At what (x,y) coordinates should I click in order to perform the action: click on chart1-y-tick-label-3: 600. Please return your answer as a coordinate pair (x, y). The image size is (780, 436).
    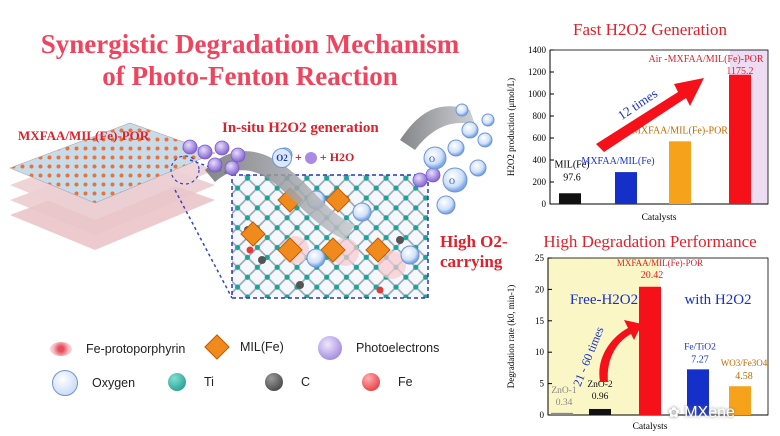
    Looking at the image, I should click on (540, 138).